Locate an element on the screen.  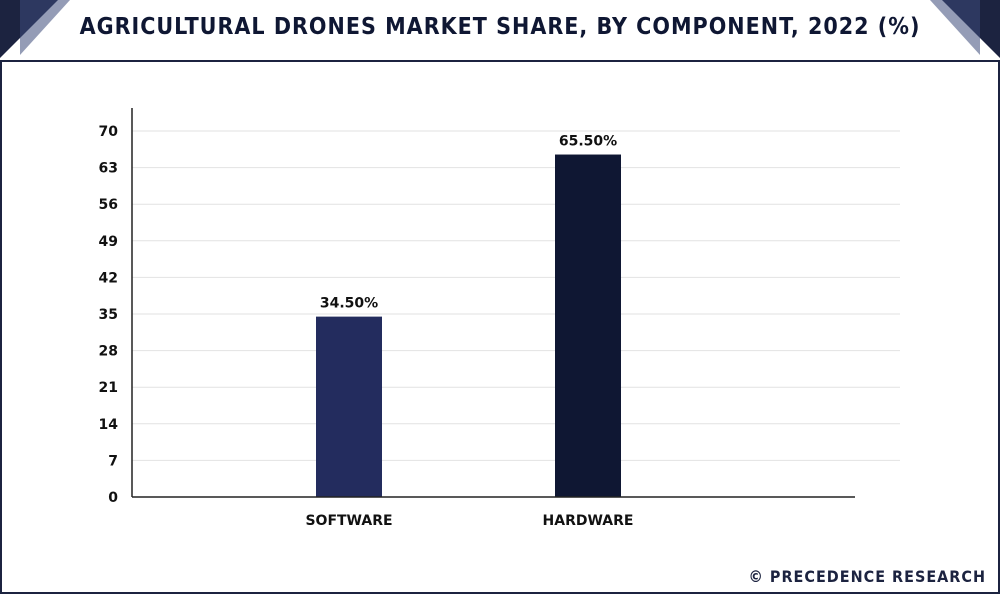
y-tick-label: 7 is located at coordinates (113, 461).